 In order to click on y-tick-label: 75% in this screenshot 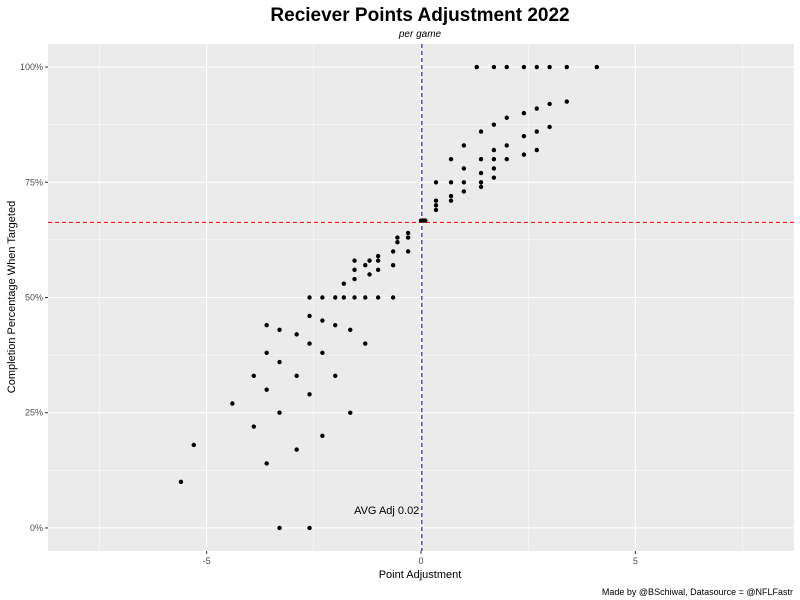, I will do `click(34, 182)`.